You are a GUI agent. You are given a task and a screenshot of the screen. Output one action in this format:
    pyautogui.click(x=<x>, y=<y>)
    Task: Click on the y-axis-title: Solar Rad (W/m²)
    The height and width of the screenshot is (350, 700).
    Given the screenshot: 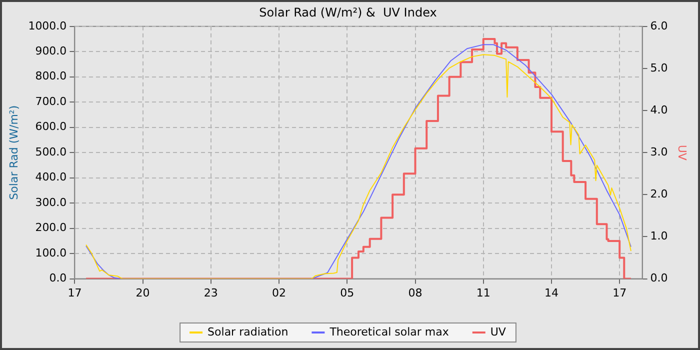 What is the action you would take?
    pyautogui.click(x=13, y=152)
    